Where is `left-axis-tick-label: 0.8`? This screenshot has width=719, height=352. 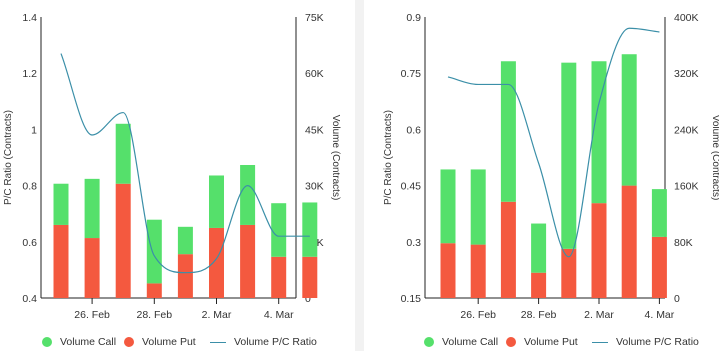
left-axis-tick-label: 0.8 is located at coordinates (29, 187).